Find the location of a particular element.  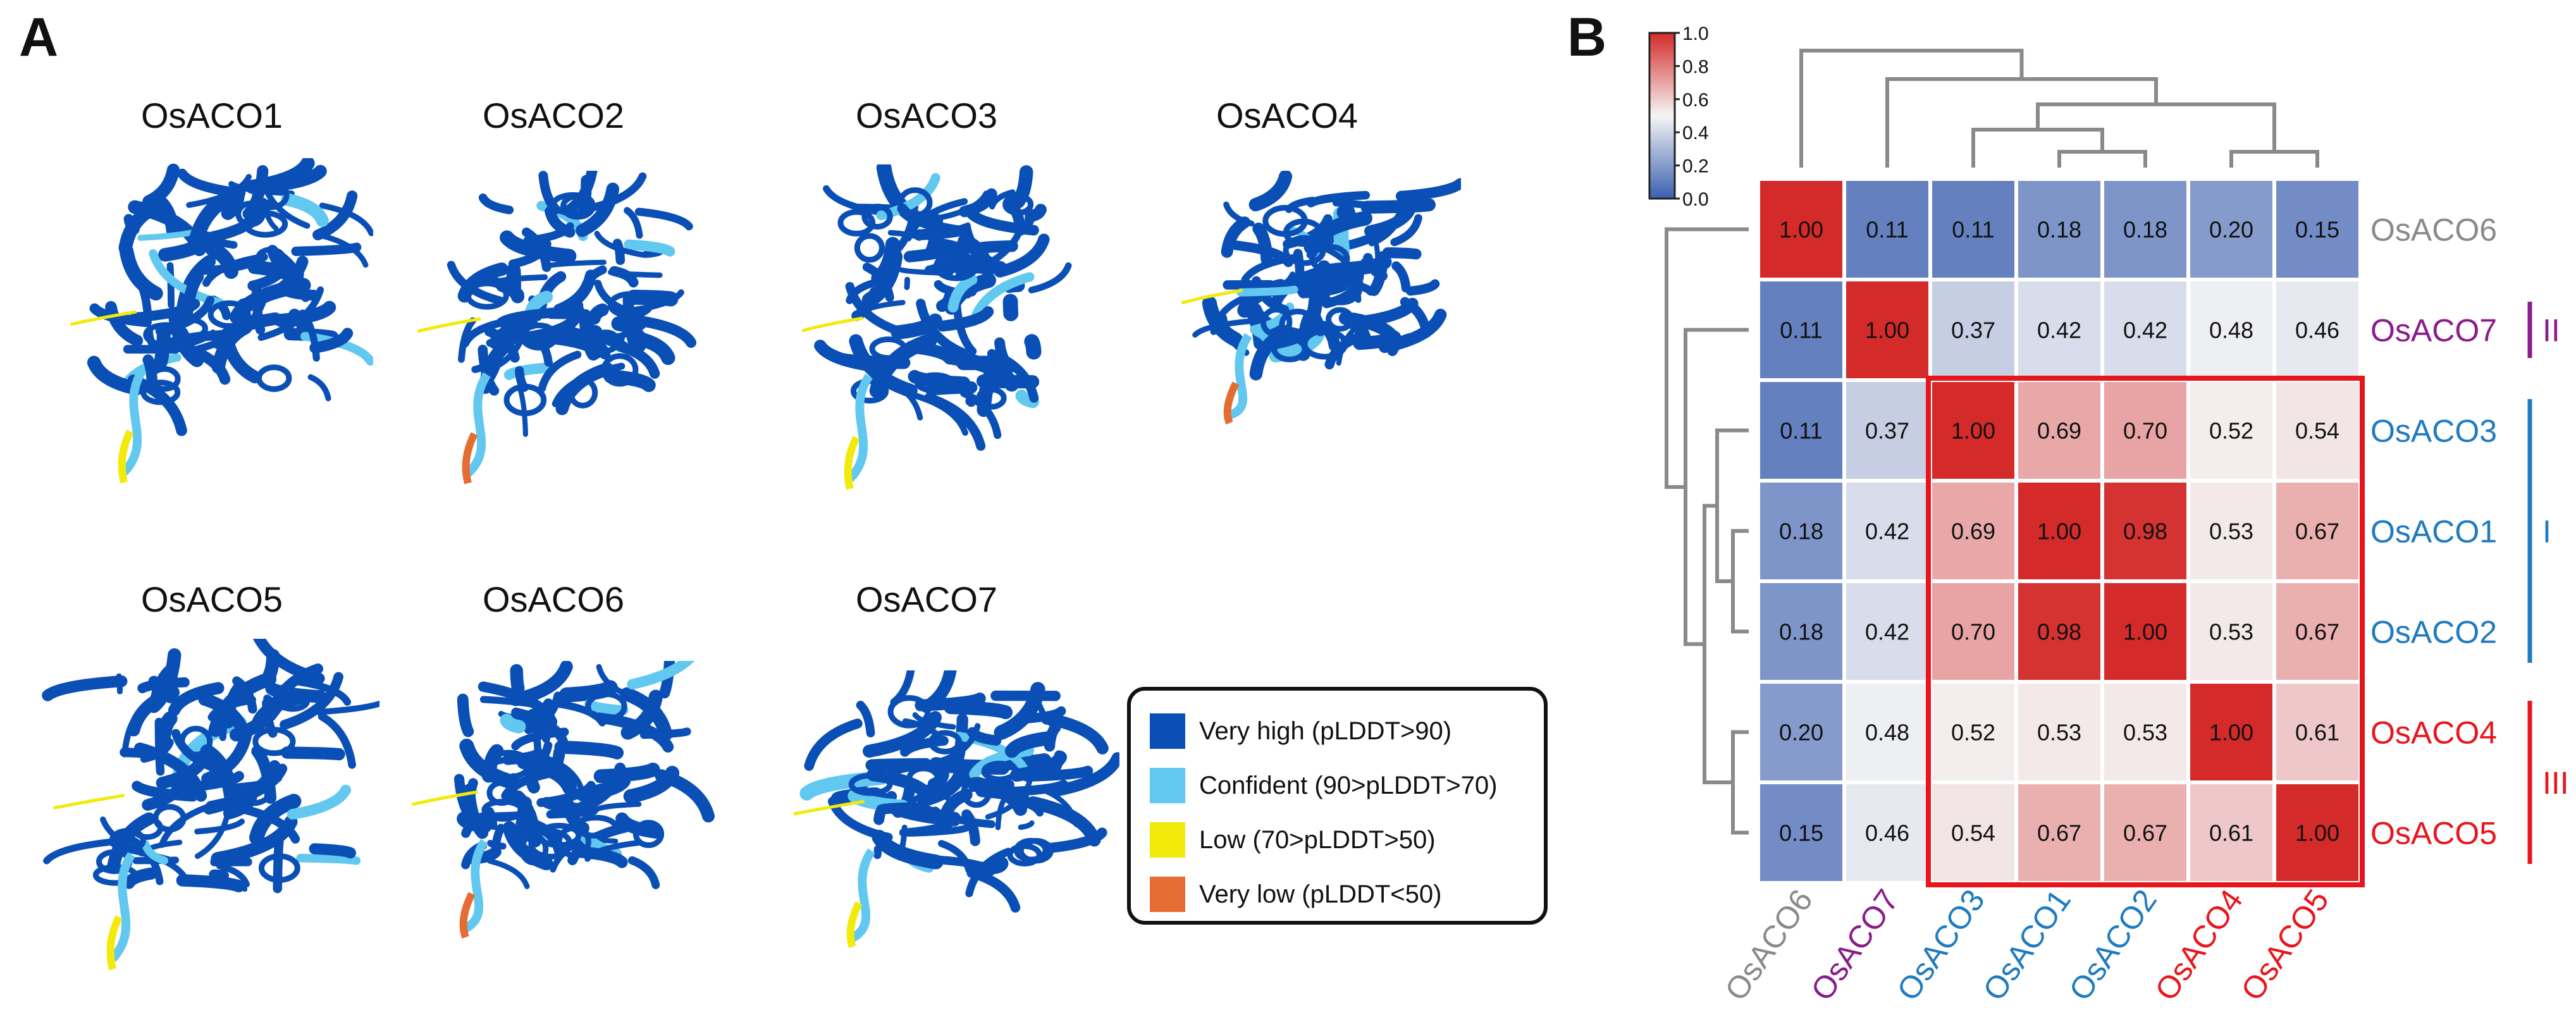

structure-osaco5 is located at coordinates (211, 805).